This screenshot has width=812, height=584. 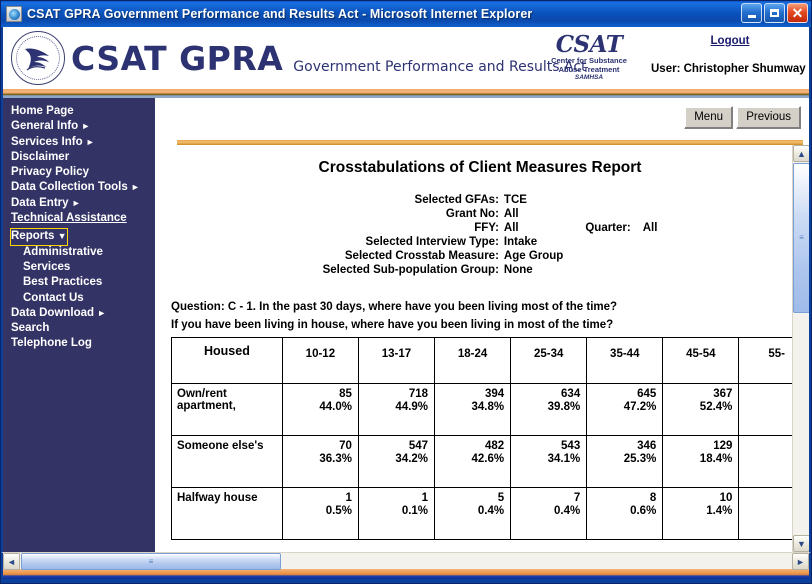 What do you see at coordinates (456, 200) in the screenshot?
I see `parameter-label: Selected GFAs:` at bounding box center [456, 200].